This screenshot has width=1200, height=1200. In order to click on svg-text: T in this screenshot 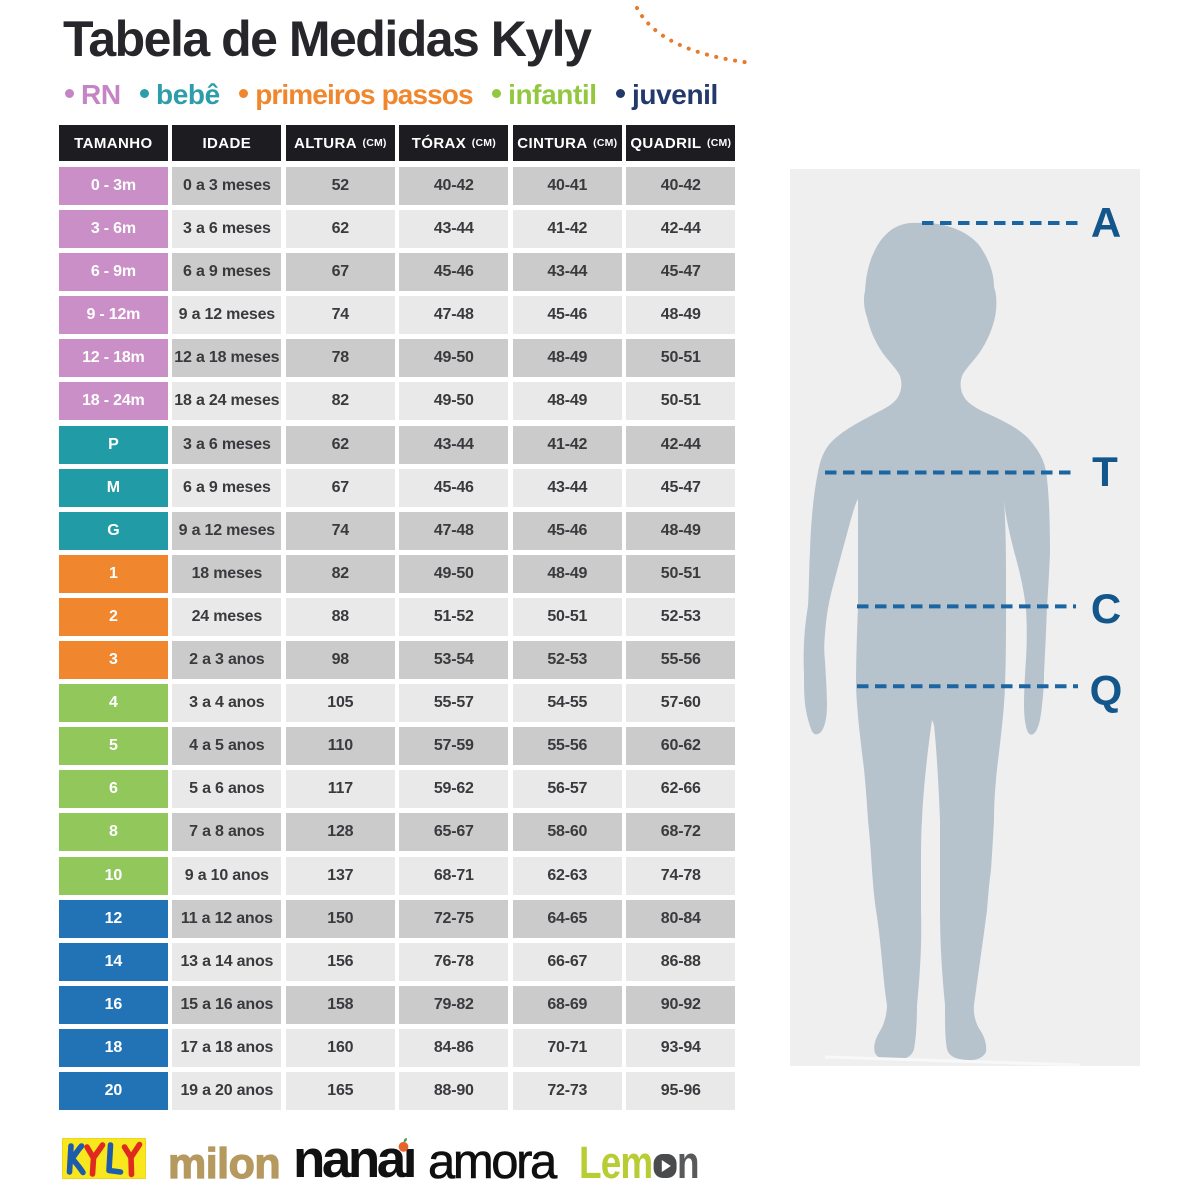, I will do `click(1105, 471)`.